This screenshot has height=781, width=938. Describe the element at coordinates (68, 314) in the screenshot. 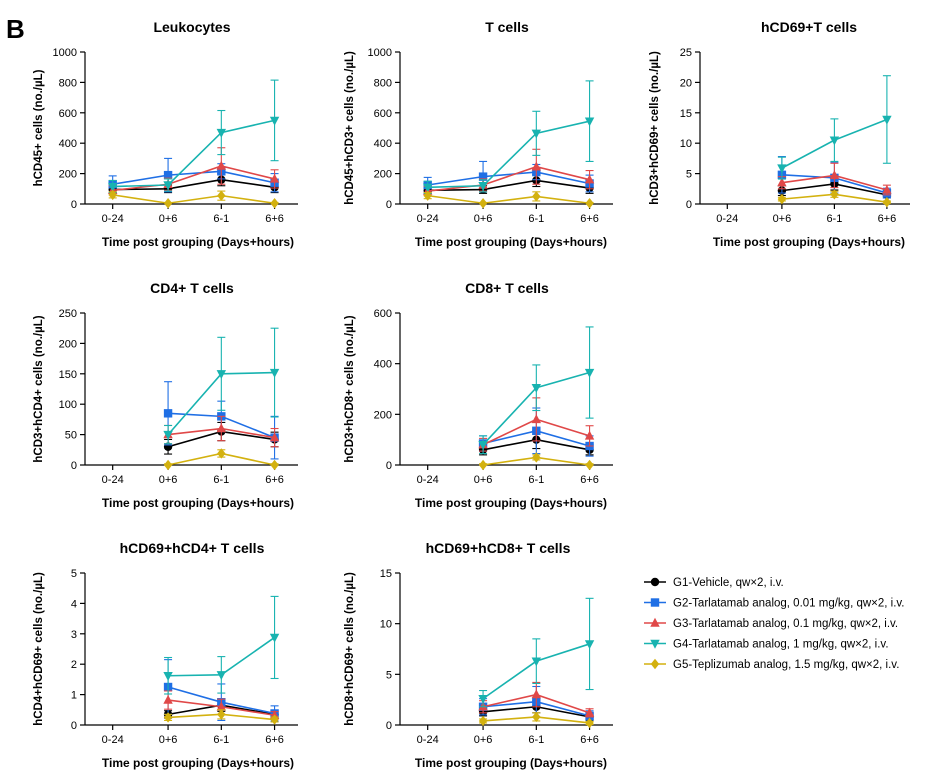

I see `y-tick-label: 250` at that location.